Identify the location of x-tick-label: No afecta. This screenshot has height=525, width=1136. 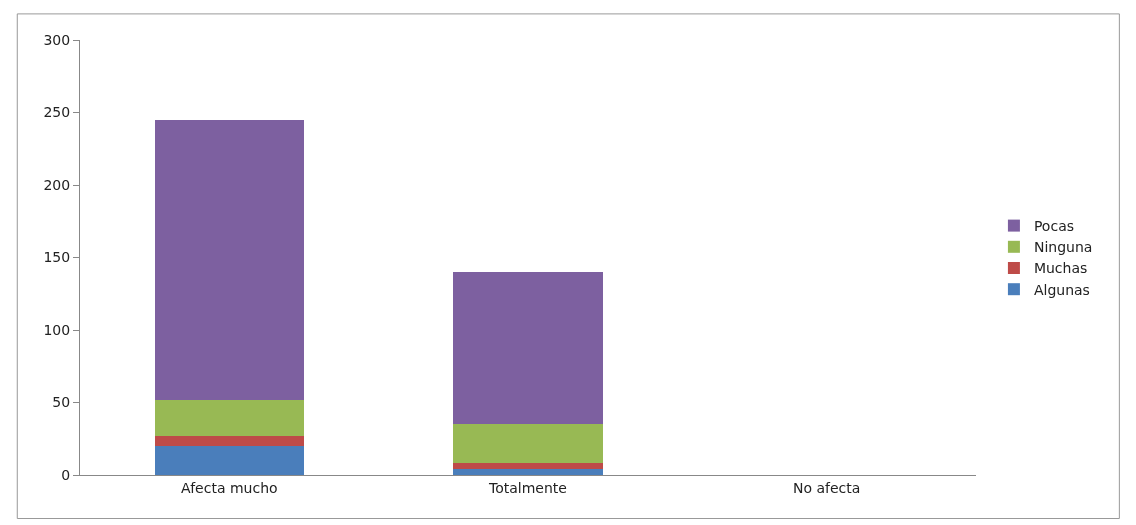
(826, 487).